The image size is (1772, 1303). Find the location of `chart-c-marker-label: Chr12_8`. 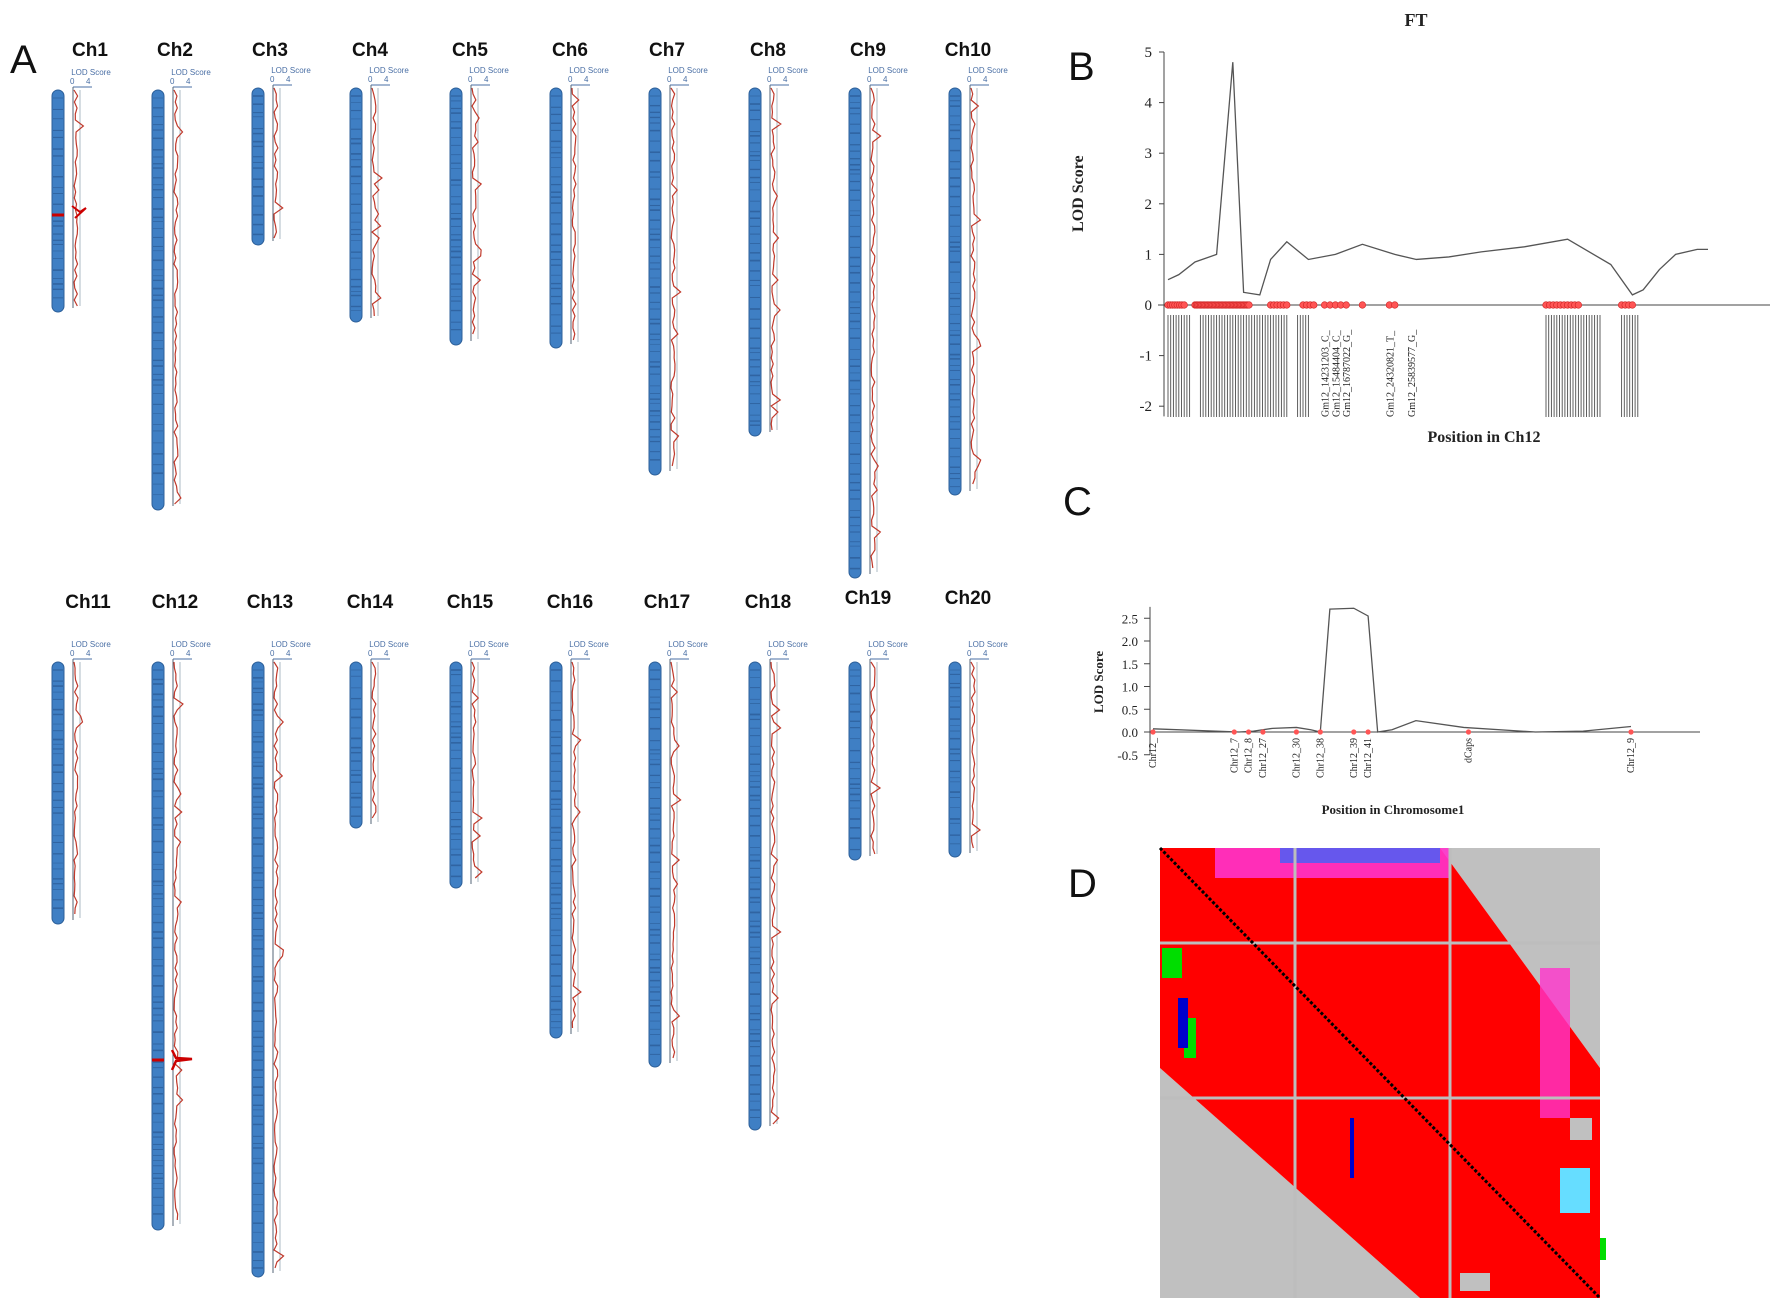

chart-c-marker-label: Chr12_8 is located at coordinates (1249, 755).